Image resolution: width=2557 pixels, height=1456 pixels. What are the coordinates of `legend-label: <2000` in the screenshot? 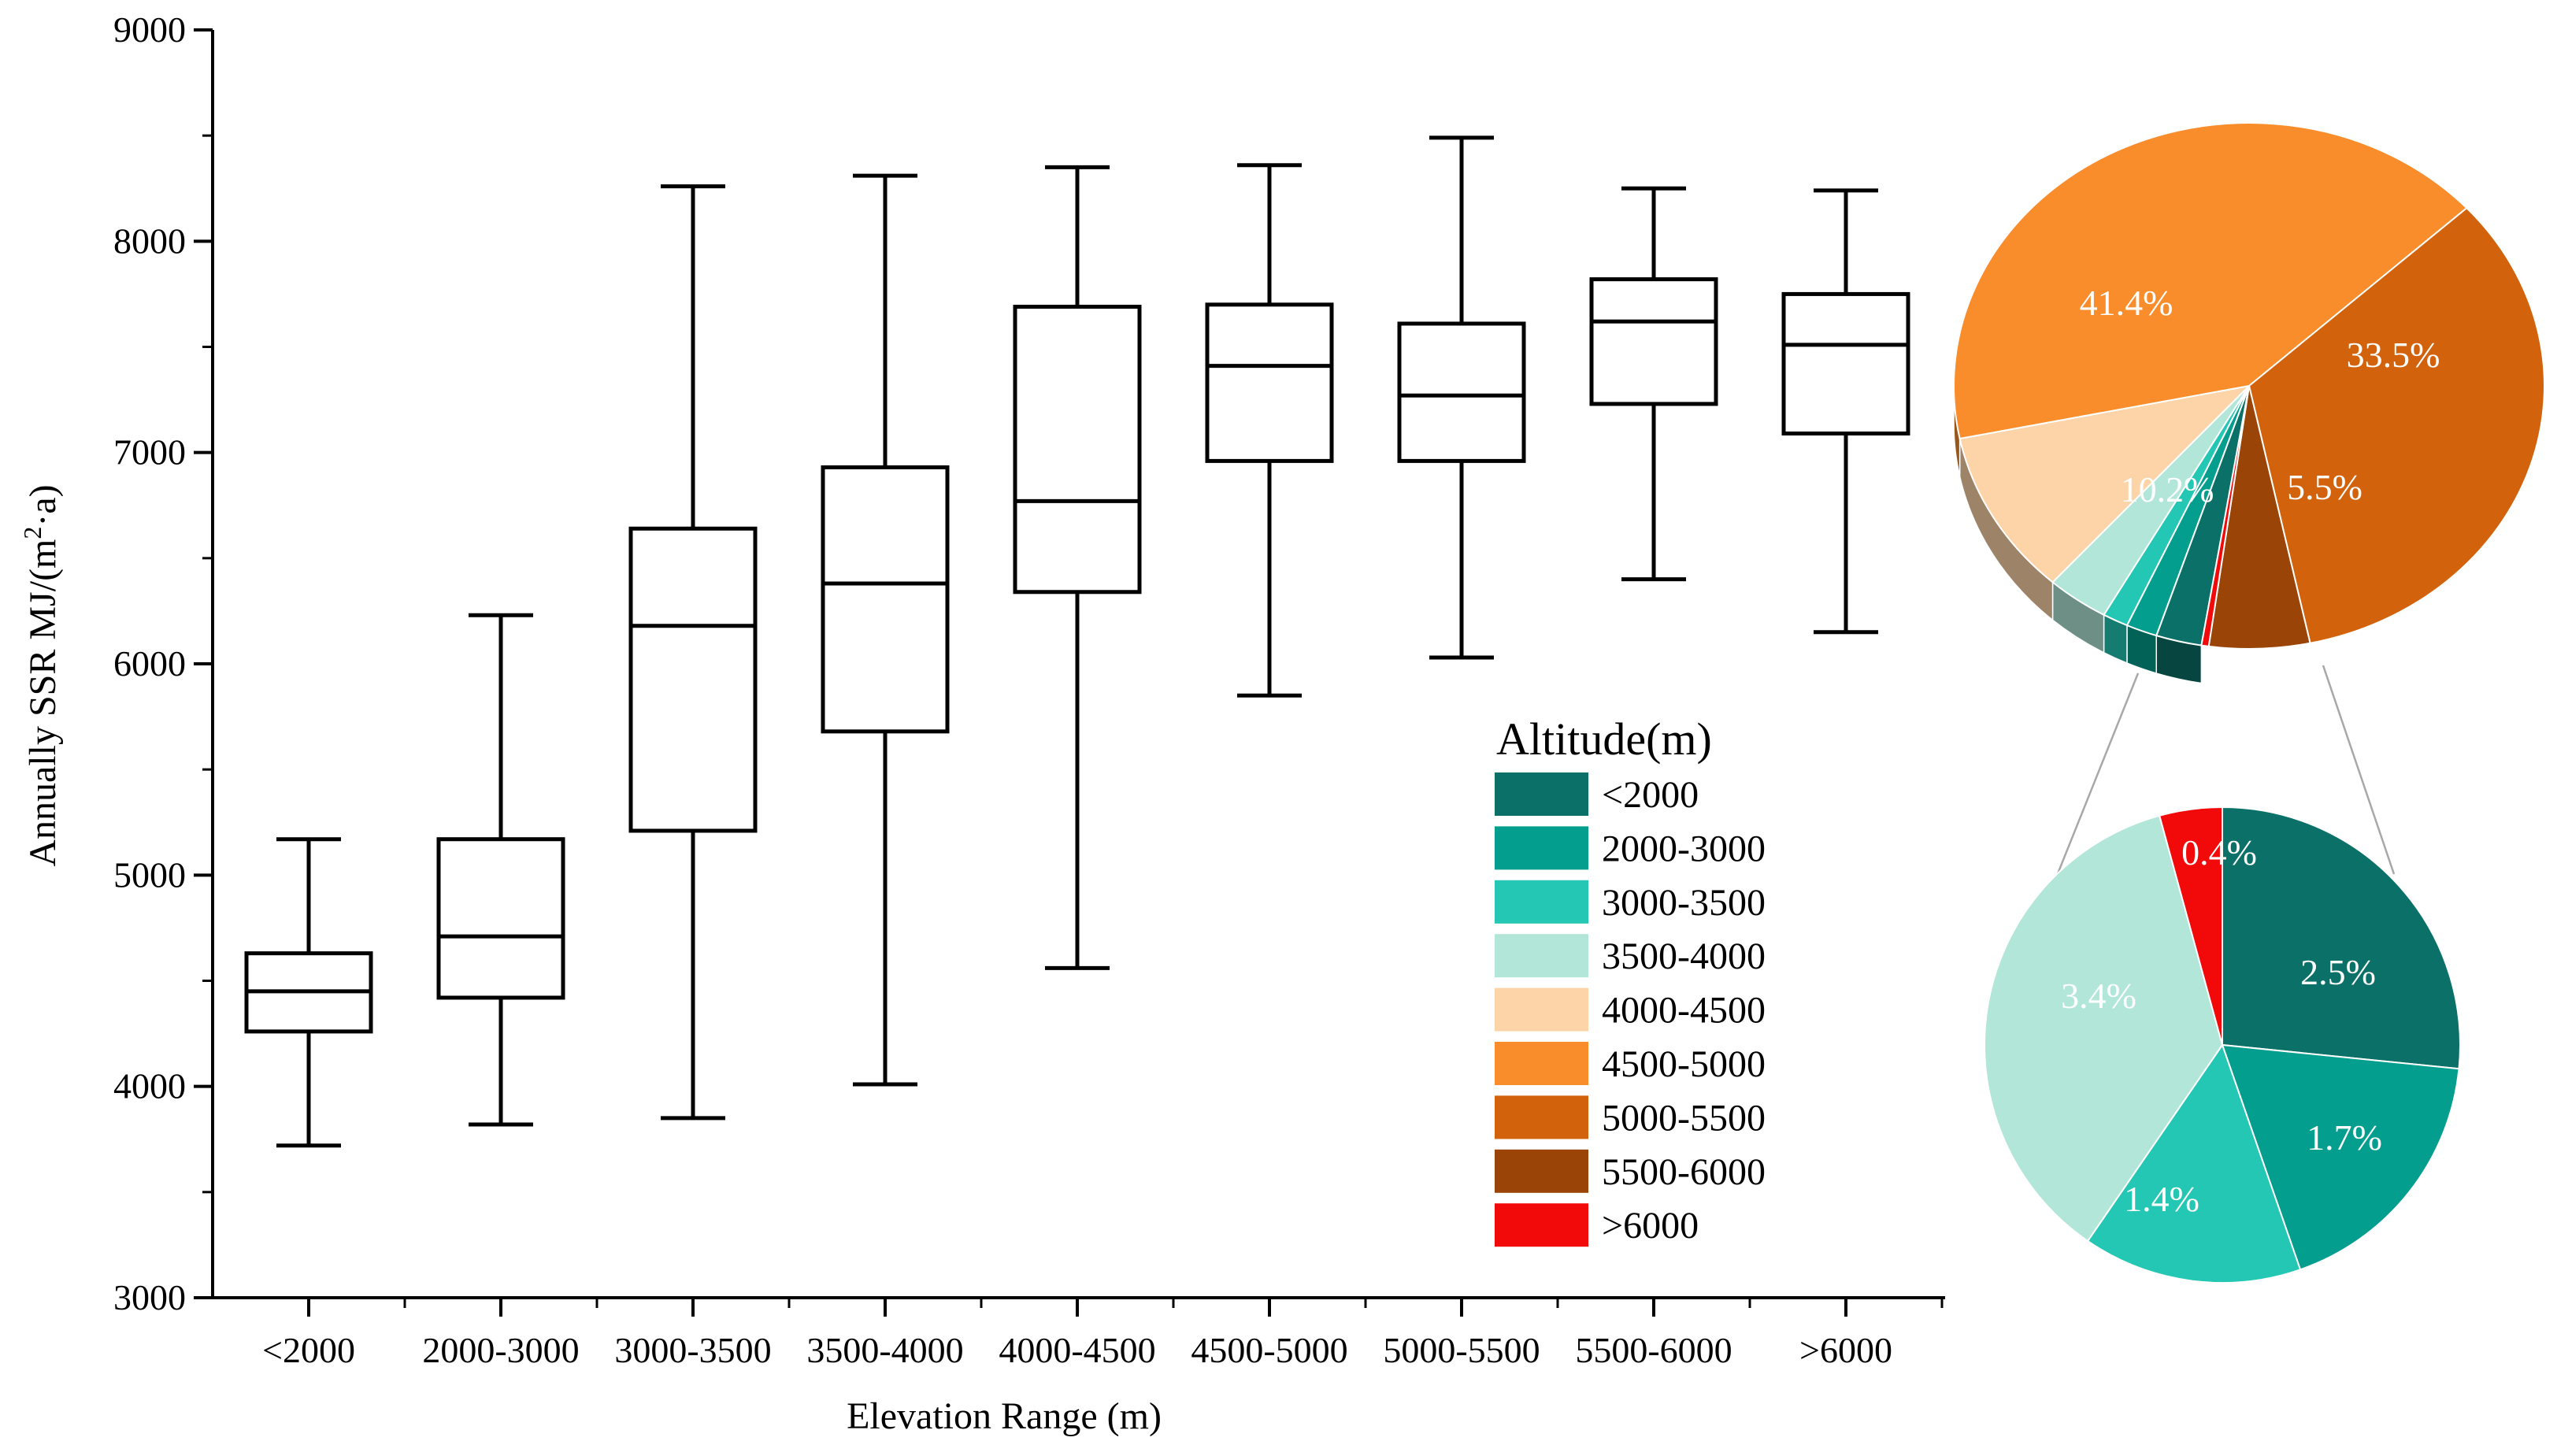 It's located at (1650, 795).